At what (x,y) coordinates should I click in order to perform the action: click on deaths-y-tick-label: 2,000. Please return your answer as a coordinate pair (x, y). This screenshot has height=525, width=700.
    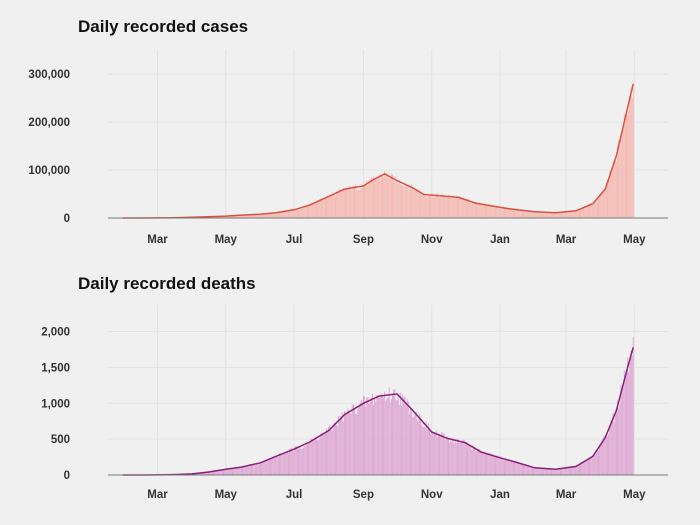
    Looking at the image, I should click on (55, 333).